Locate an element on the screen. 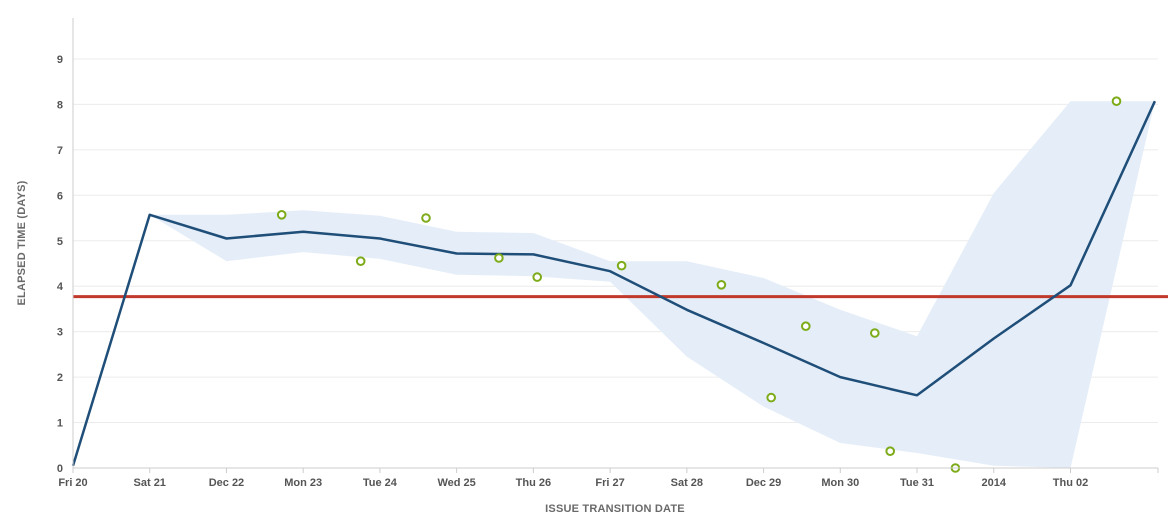 This screenshot has height=527, width=1173. y-tick-label: 6 is located at coordinates (60, 196).